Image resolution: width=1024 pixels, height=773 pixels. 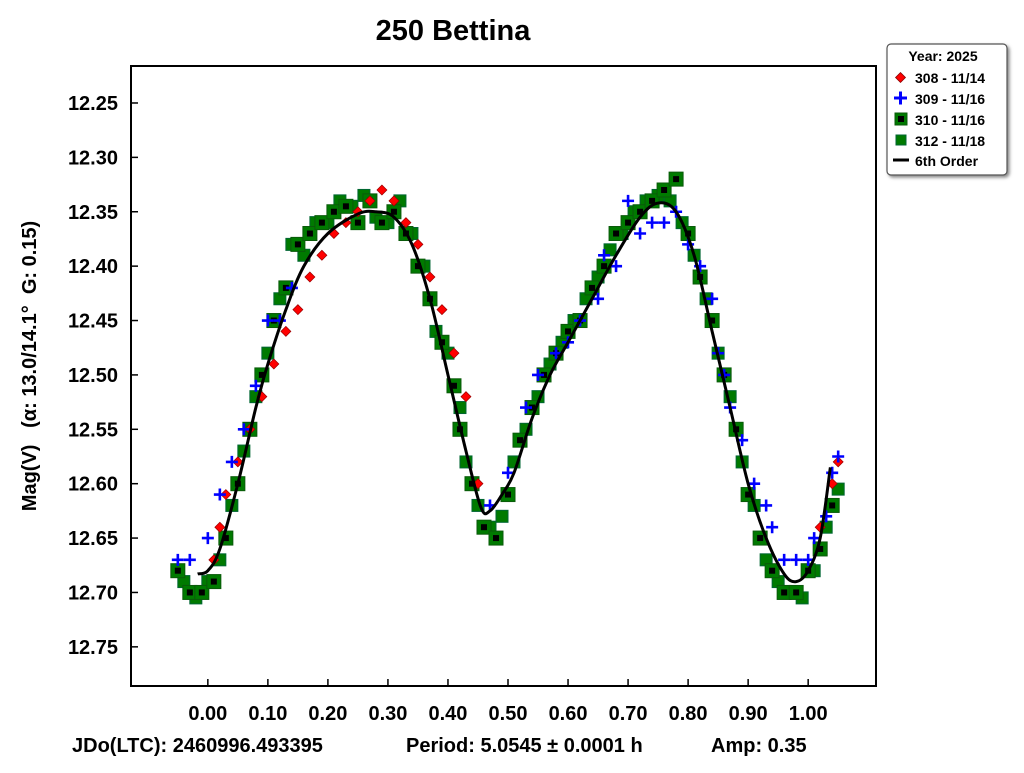 What do you see at coordinates (901, 140) in the screenshot?
I see `legend-square-icon` at bounding box center [901, 140].